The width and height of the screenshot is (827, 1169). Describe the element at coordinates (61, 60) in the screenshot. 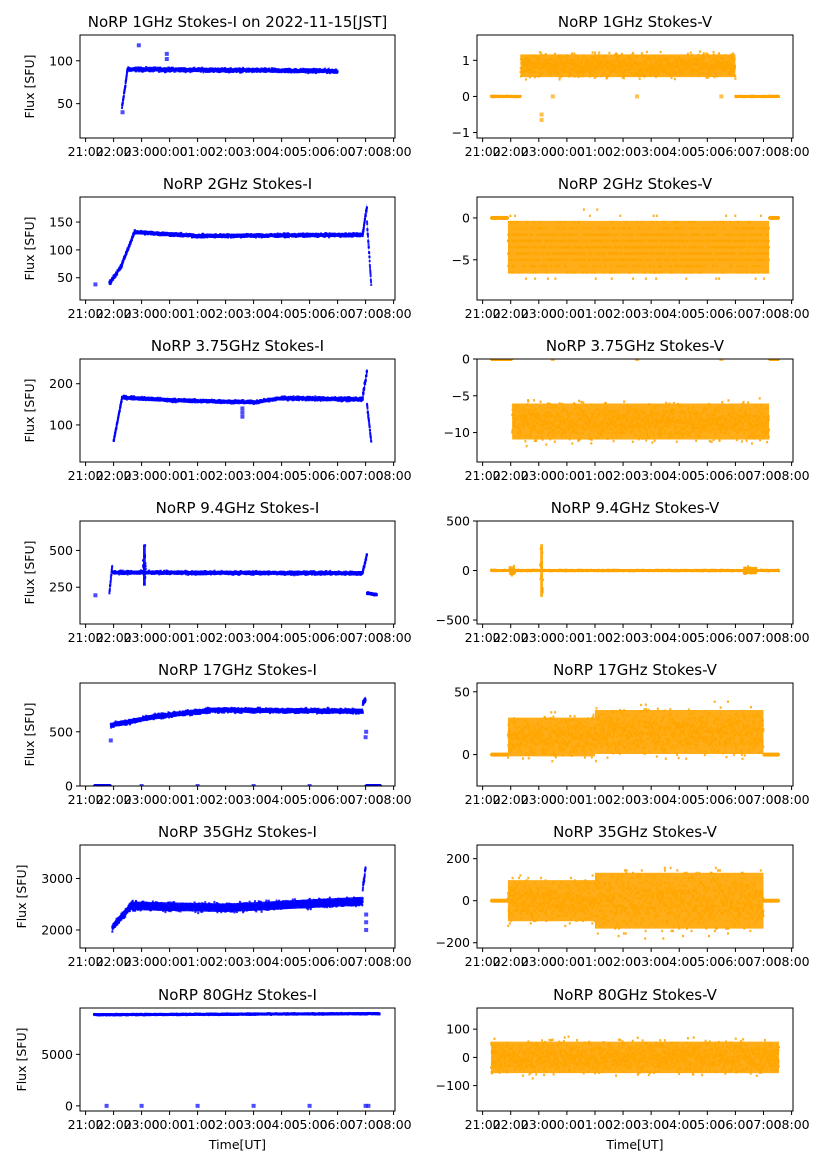

I see `y-tick-label: 100` at that location.